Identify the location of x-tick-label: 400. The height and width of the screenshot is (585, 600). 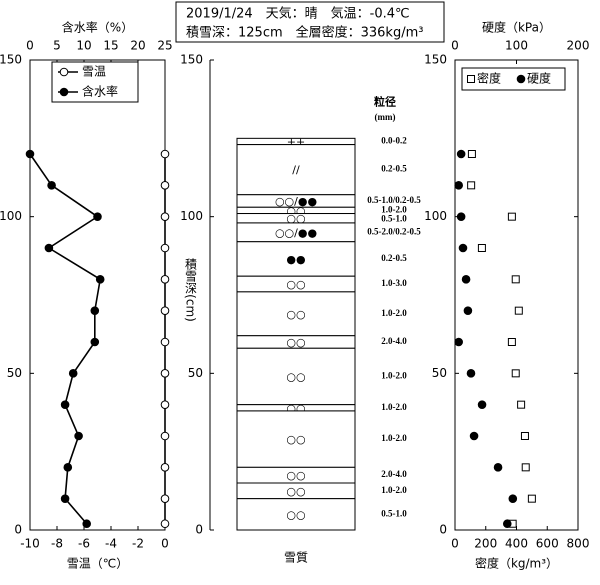
(516, 544).